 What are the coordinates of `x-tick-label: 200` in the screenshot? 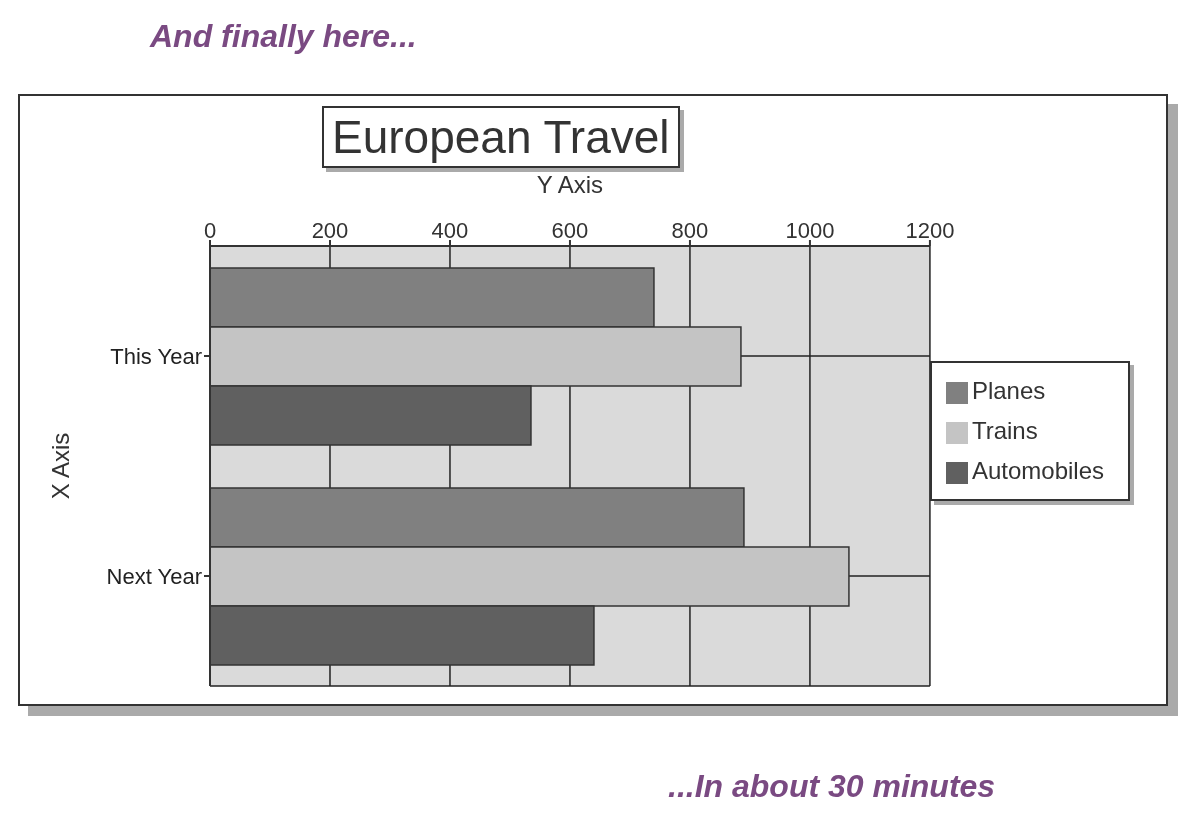 It's located at (330, 230).